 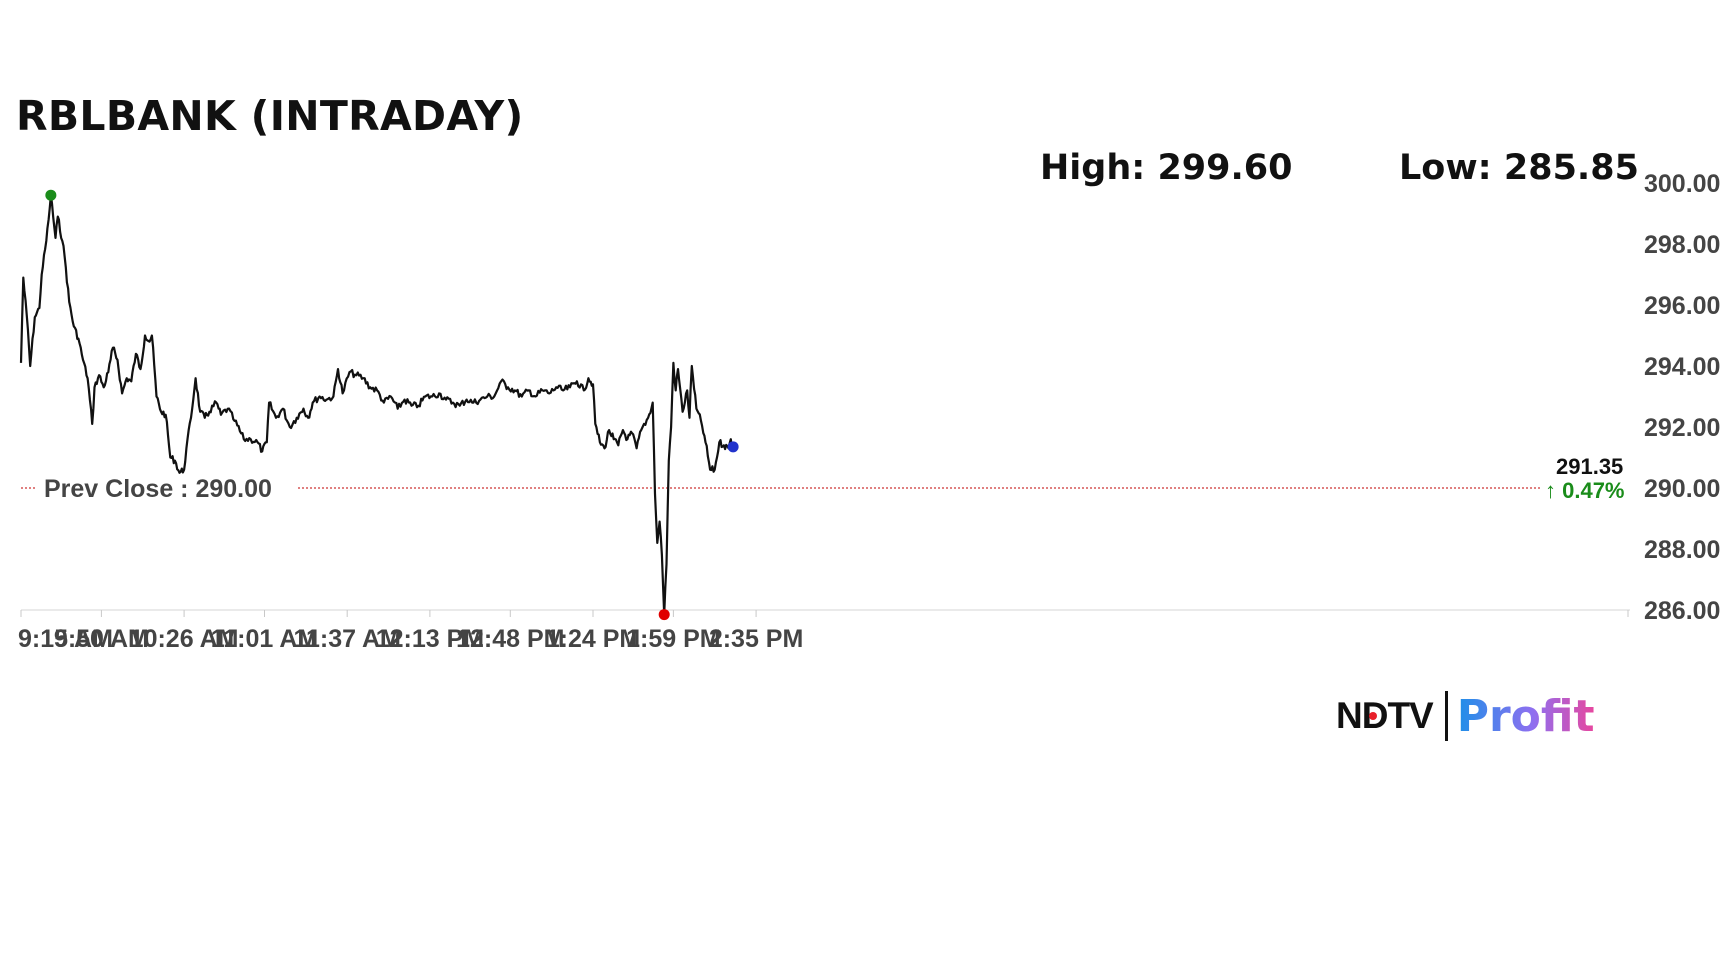 What do you see at coordinates (51, 195) in the screenshot?
I see `high-marker` at bounding box center [51, 195].